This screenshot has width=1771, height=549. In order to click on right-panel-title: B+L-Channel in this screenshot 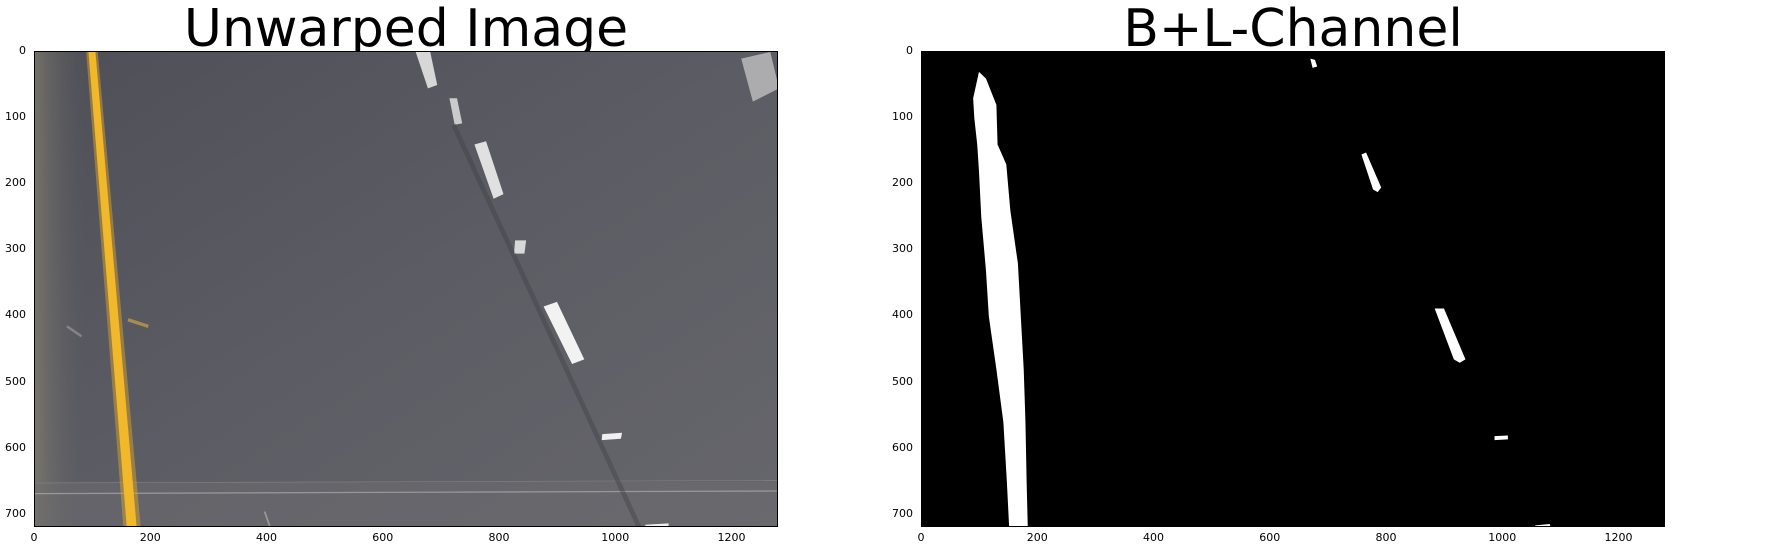, I will do `click(1293, 29)`.